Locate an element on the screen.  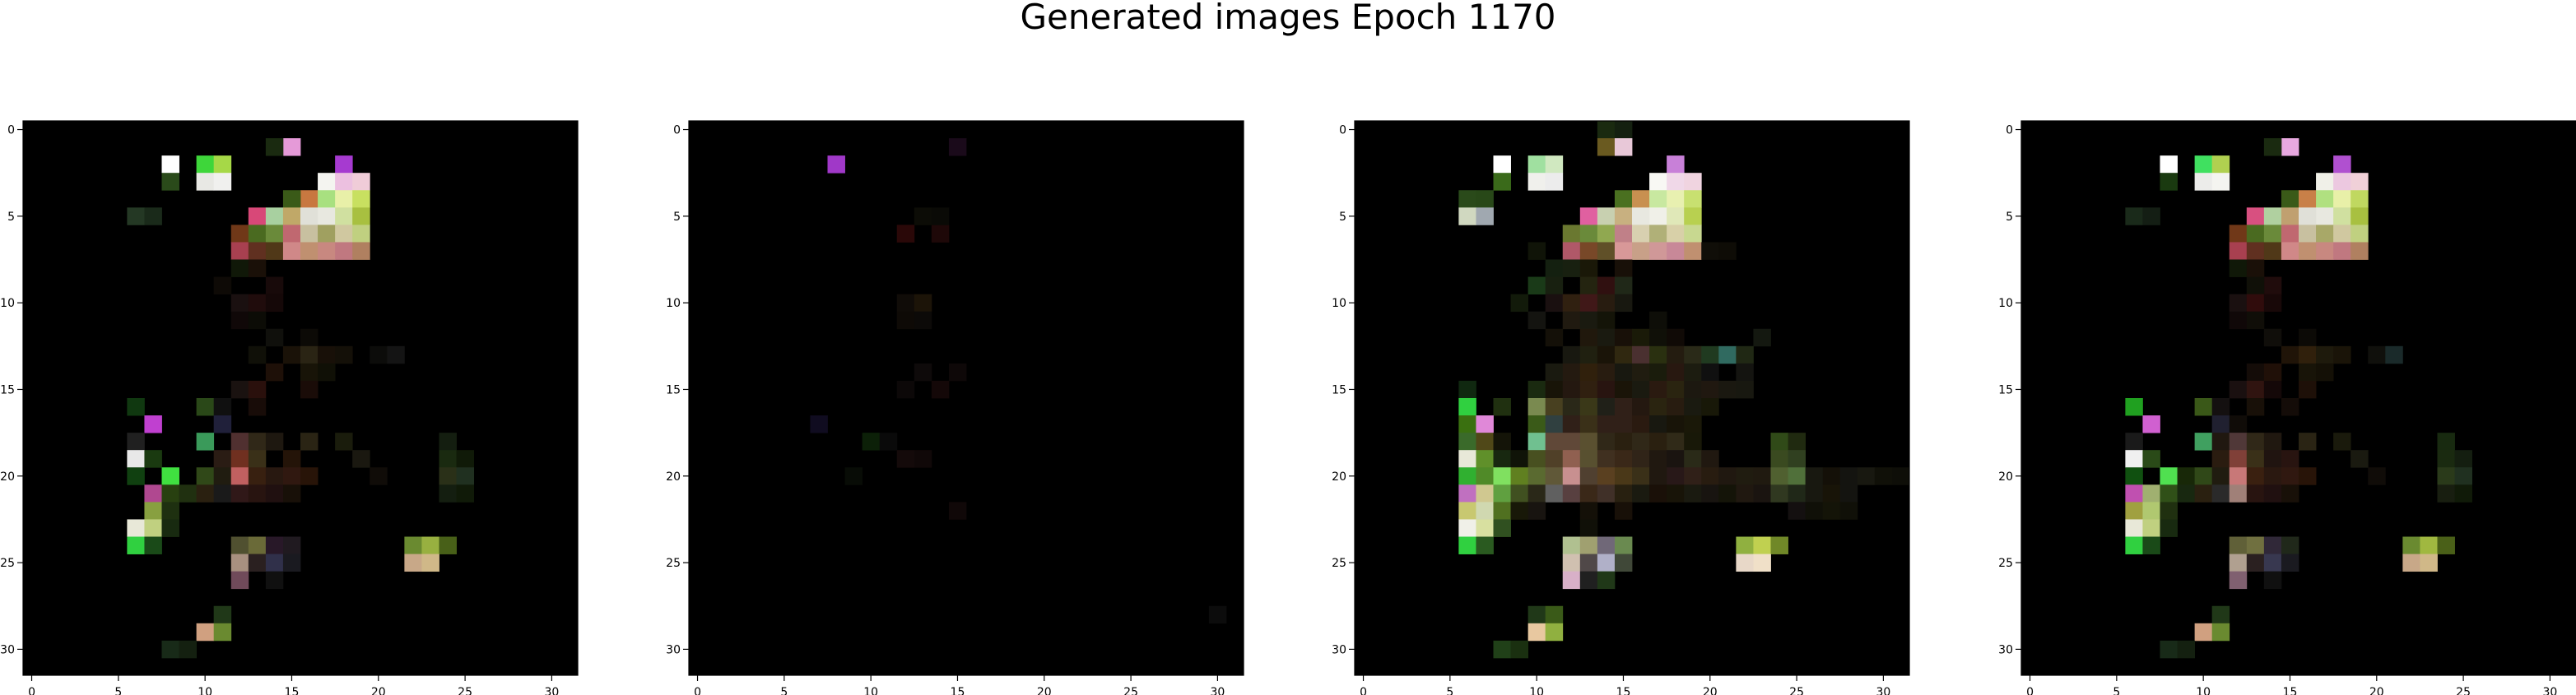
x-tick-label: 20 is located at coordinates (1044, 690).